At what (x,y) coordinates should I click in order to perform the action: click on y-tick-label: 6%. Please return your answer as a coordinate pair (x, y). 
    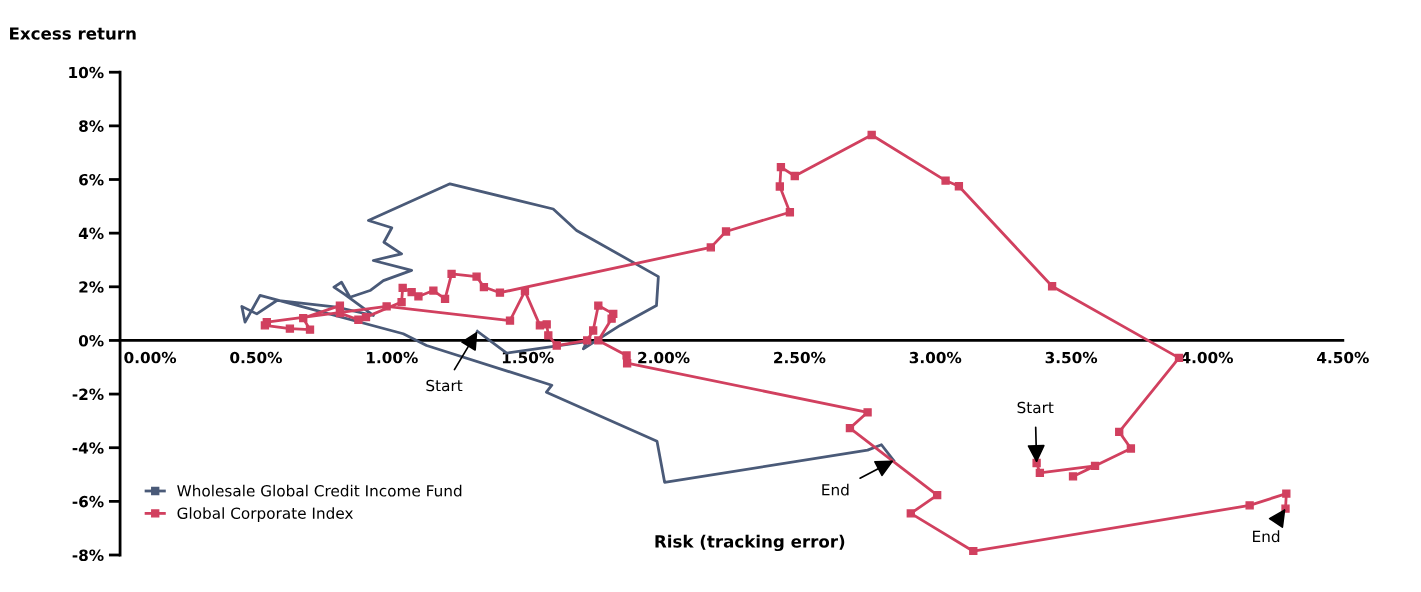
    Looking at the image, I should click on (91, 179).